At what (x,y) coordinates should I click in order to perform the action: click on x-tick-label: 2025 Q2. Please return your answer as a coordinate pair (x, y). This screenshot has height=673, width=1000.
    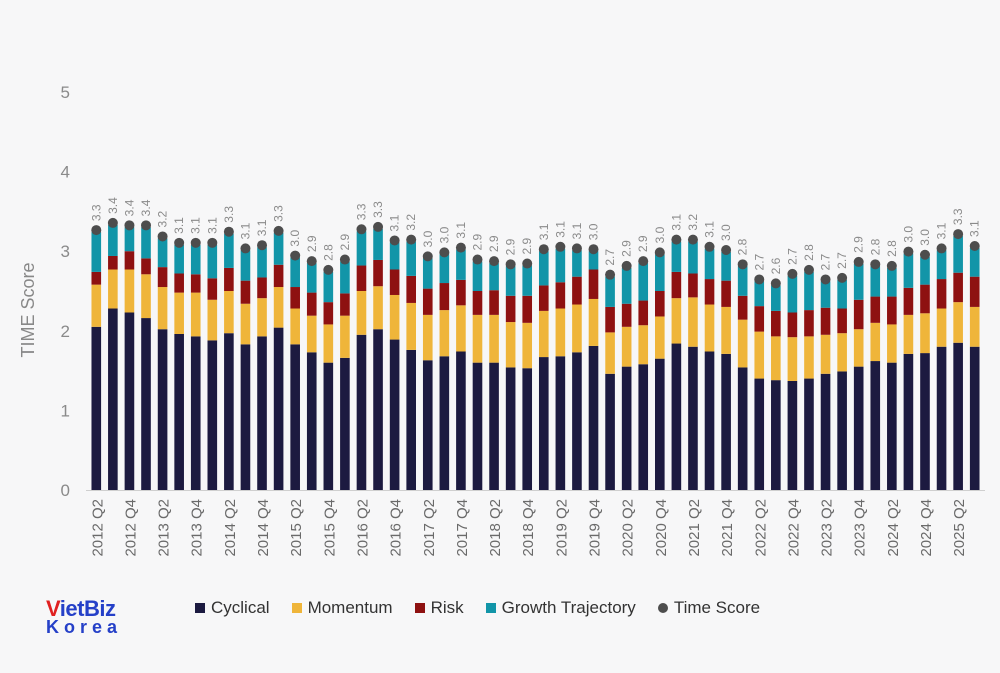
    Looking at the image, I should click on (959, 528).